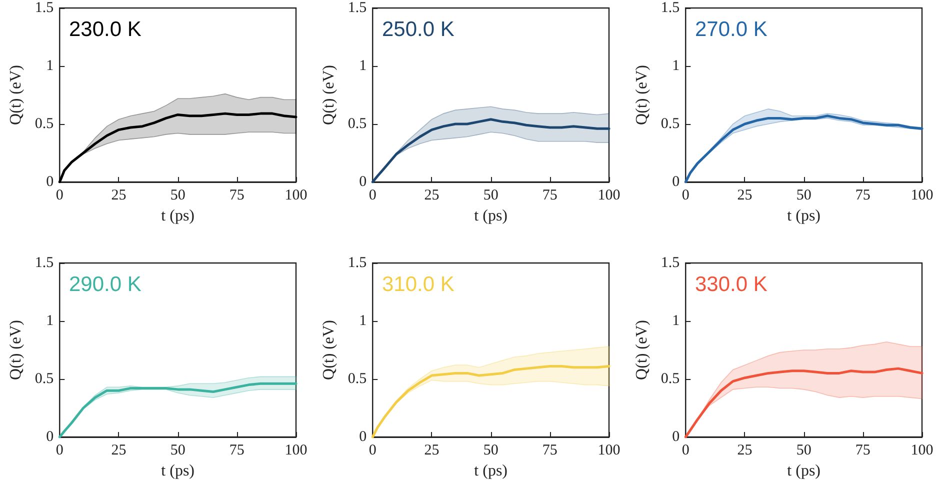 Image resolution: width=940 pixels, height=489 pixels. What do you see at coordinates (731, 29) in the screenshot?
I see `text: 270.0 K` at bounding box center [731, 29].